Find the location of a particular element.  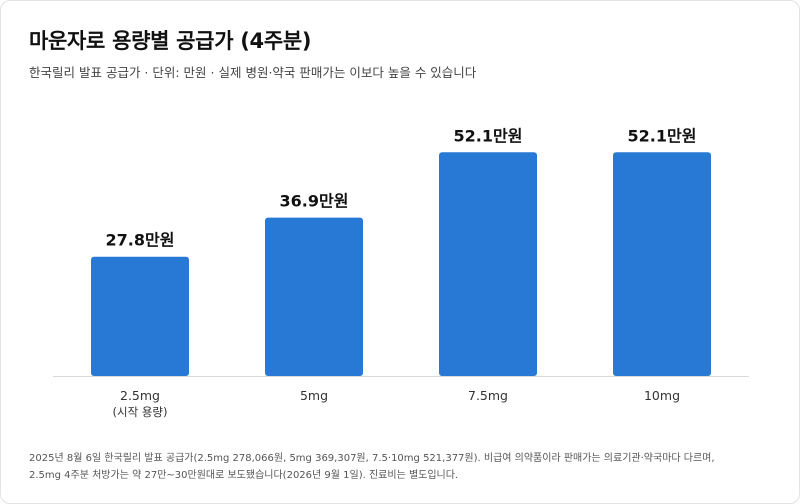

value-label-10mg: 52.1만원 is located at coordinates (662, 135).